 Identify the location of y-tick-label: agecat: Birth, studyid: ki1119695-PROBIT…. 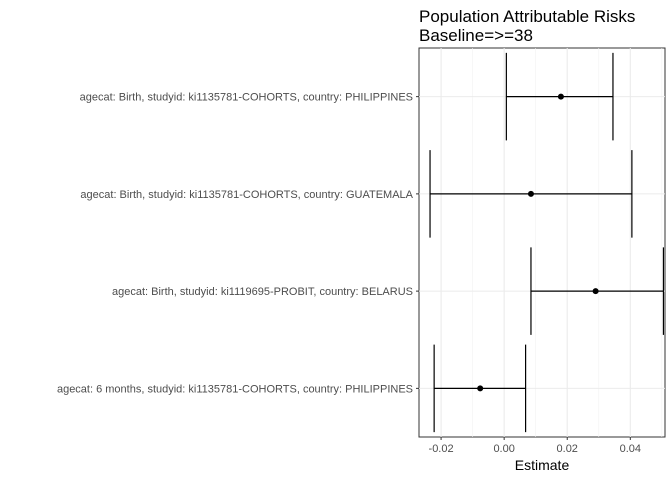
(262, 292).